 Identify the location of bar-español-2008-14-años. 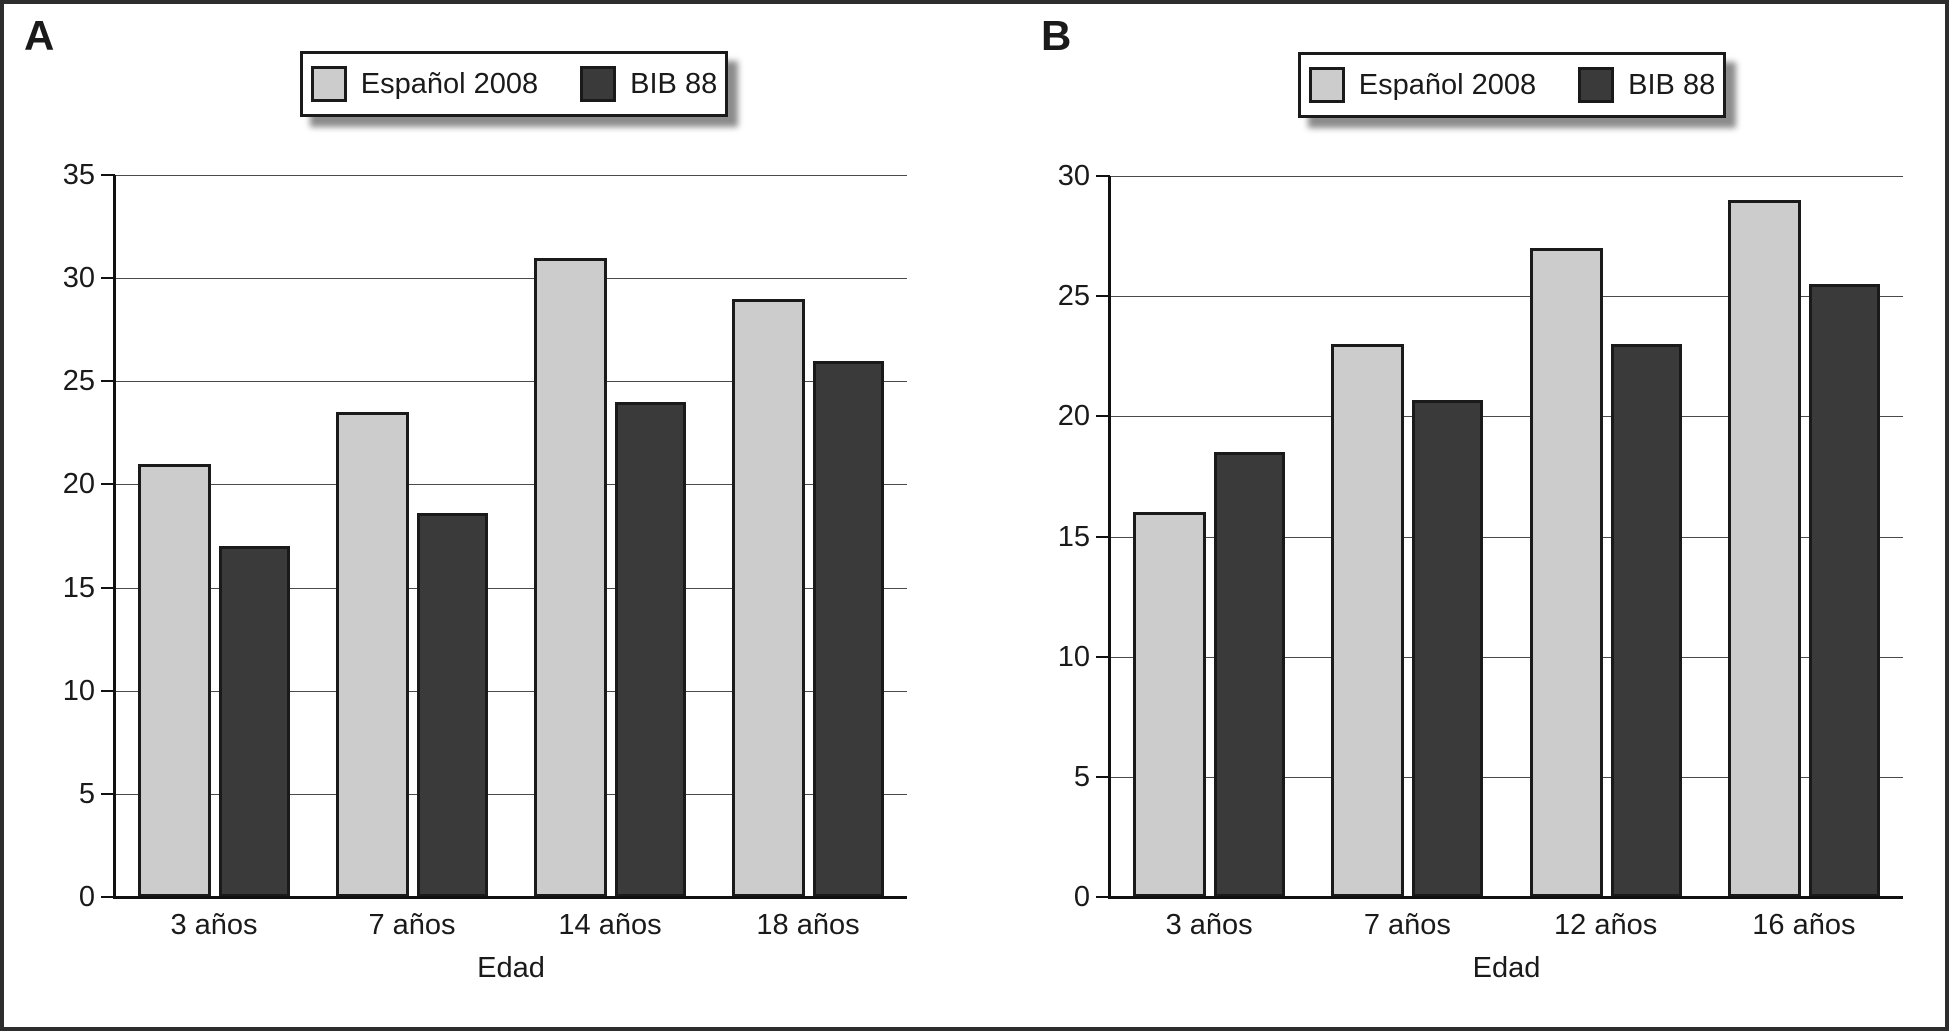
(570, 577).